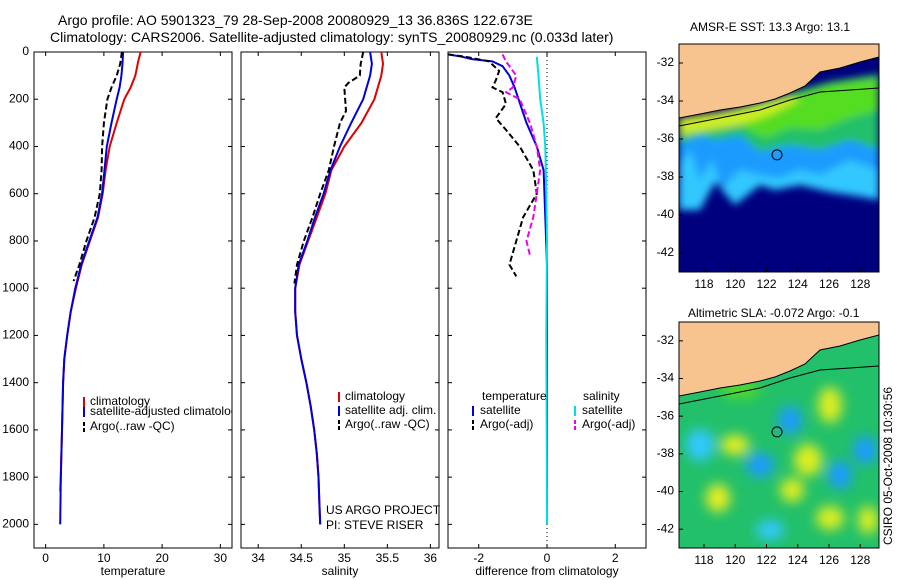  What do you see at coordinates (770, 27) in the screenshot?
I see `sst-map-title: AMSR-E SST: 13.3 Argo: 13.1` at bounding box center [770, 27].